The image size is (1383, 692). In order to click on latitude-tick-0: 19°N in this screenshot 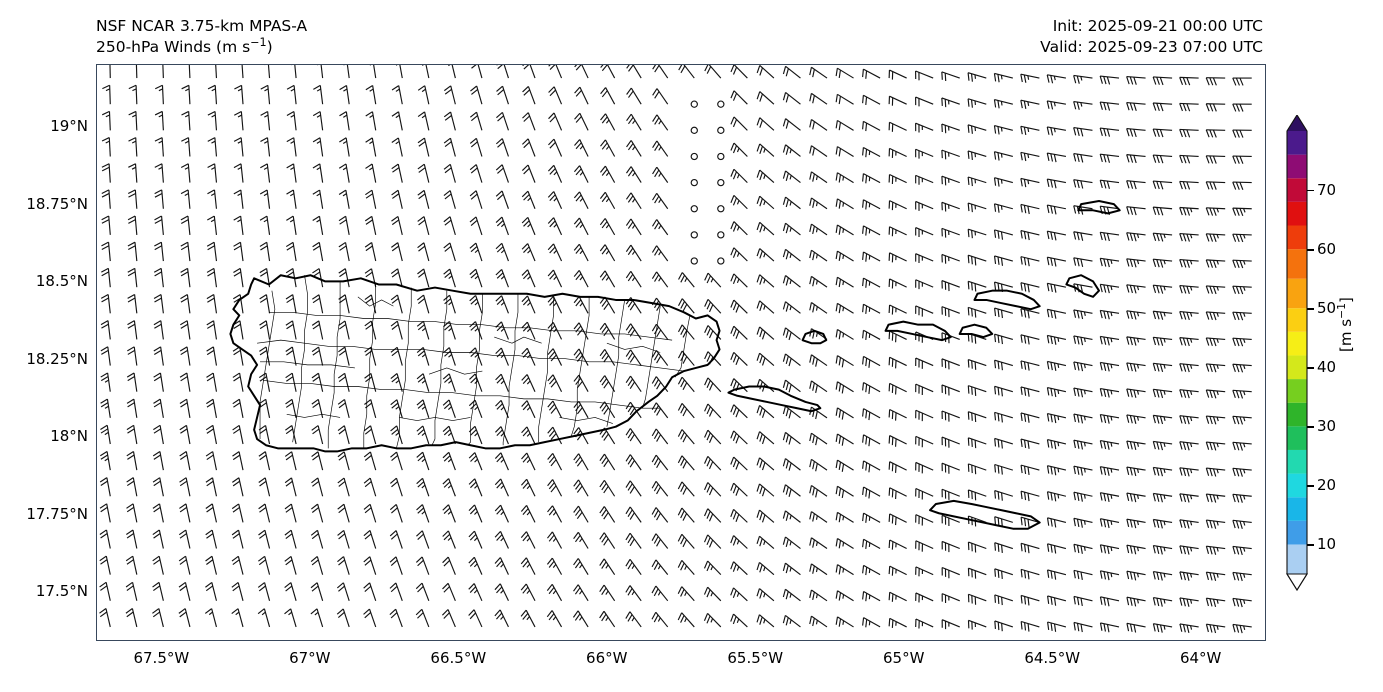, I will do `click(69, 126)`.